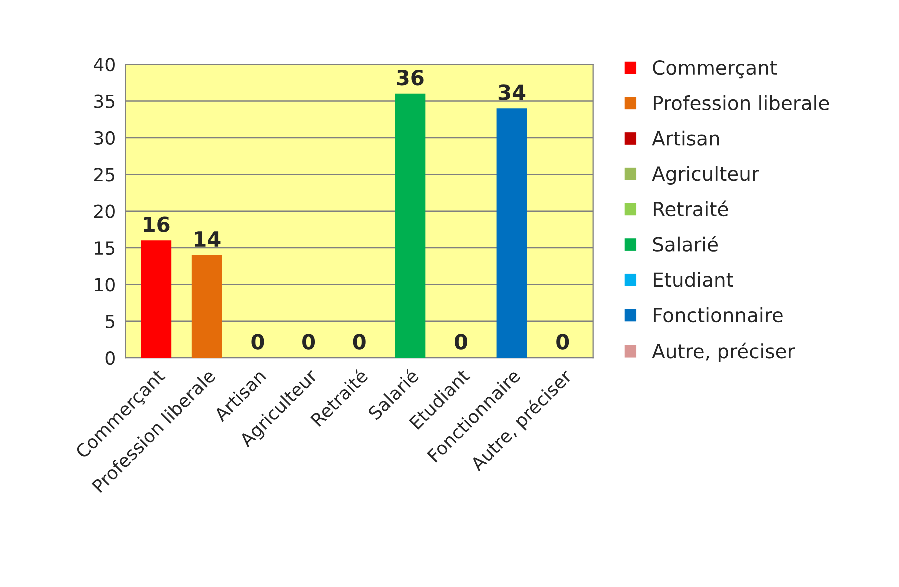 The image size is (899, 587). I want to click on y-tick-label: 15, so click(105, 249).